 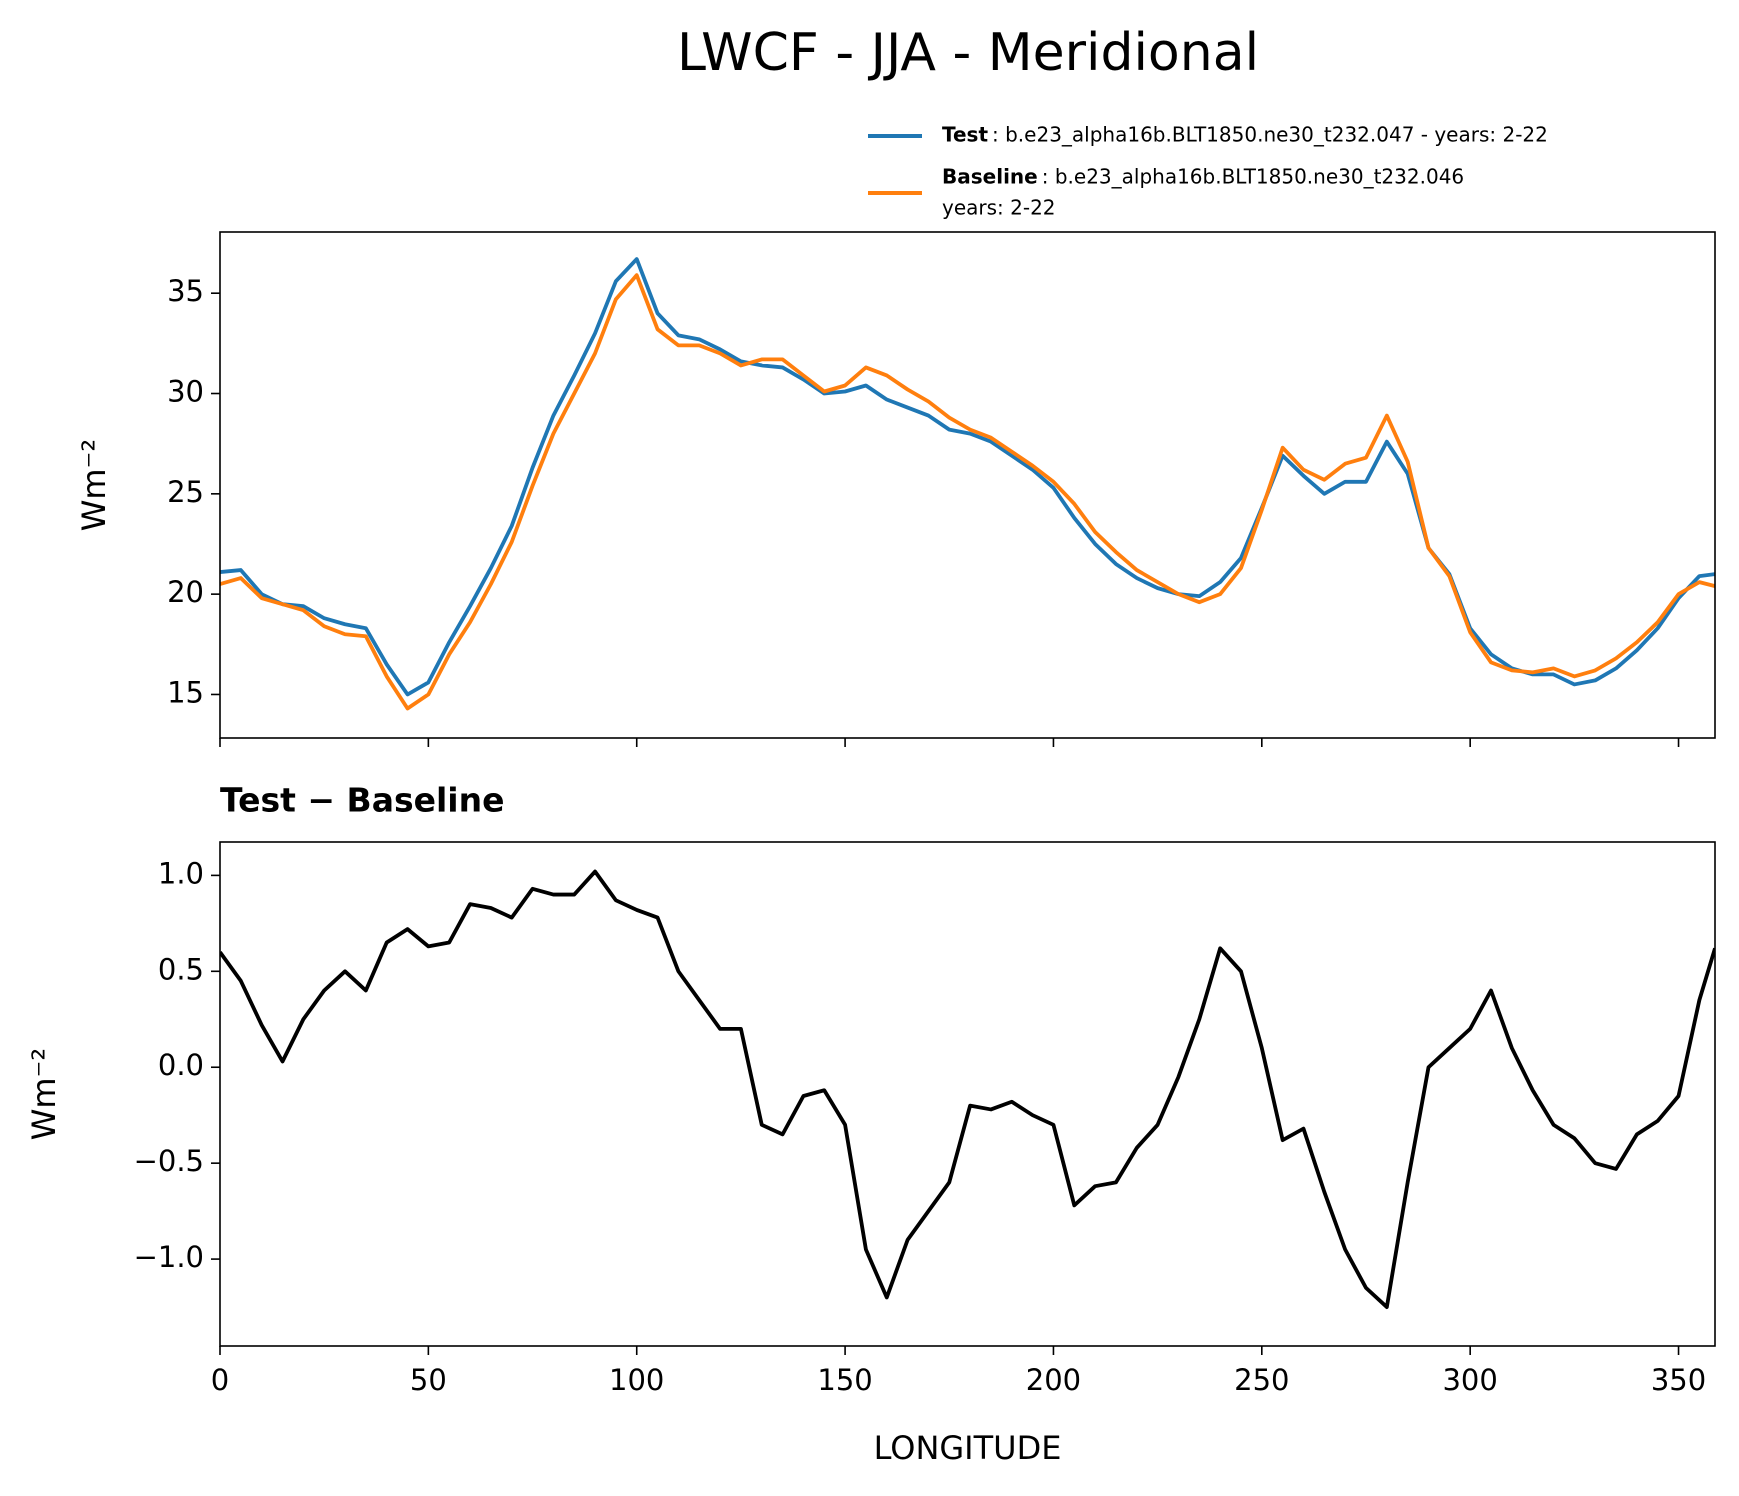 I want to click on legend-name: Test, so click(x=965, y=135).